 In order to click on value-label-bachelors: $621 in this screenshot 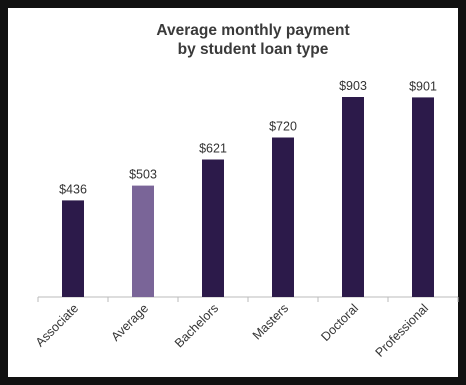, I will do `click(213, 149)`.